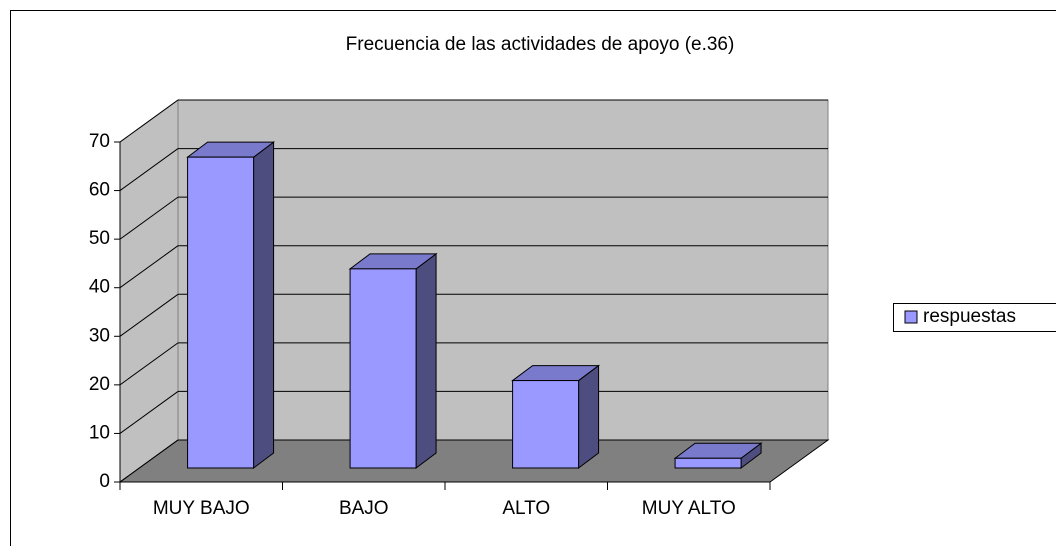 This screenshot has width=1056, height=551. I want to click on y-tick-label: 10, so click(99, 432).